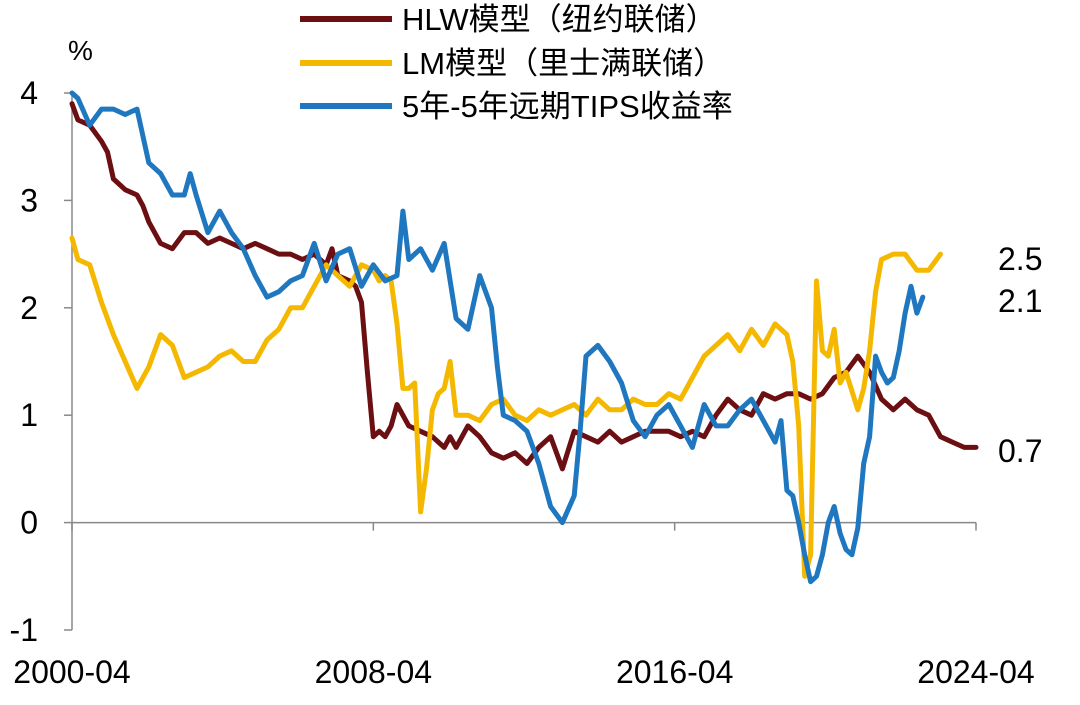 Image resolution: width=1080 pixels, height=705 pixels. Describe the element at coordinates (975, 672) in the screenshot. I see `x-tick-label: 2024-04` at that location.